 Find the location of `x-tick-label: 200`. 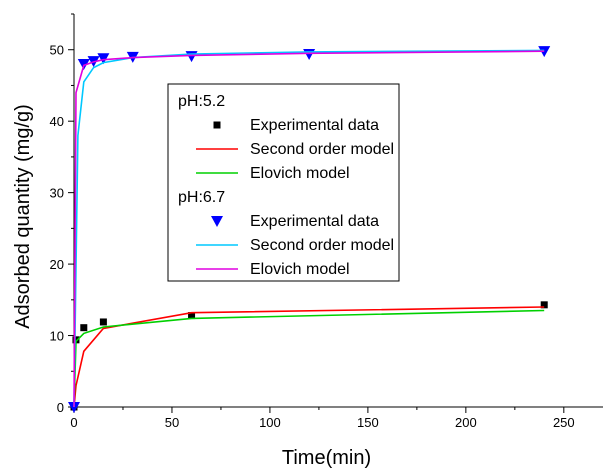

x-tick-label: 200 is located at coordinates (466, 422).